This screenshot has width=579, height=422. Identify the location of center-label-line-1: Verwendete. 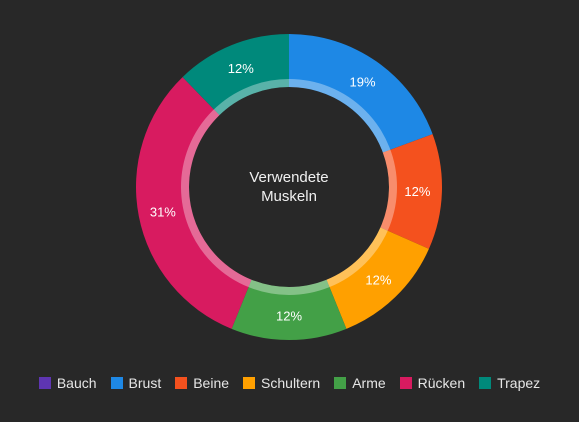
(288, 177).